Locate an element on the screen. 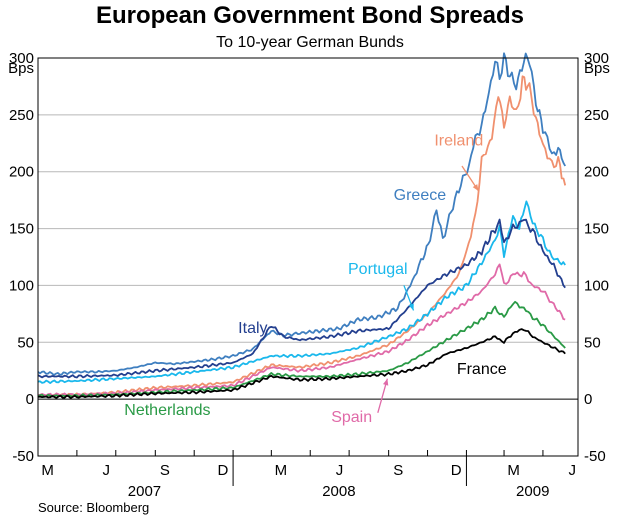  series-label-spain: Spain is located at coordinates (351, 417).